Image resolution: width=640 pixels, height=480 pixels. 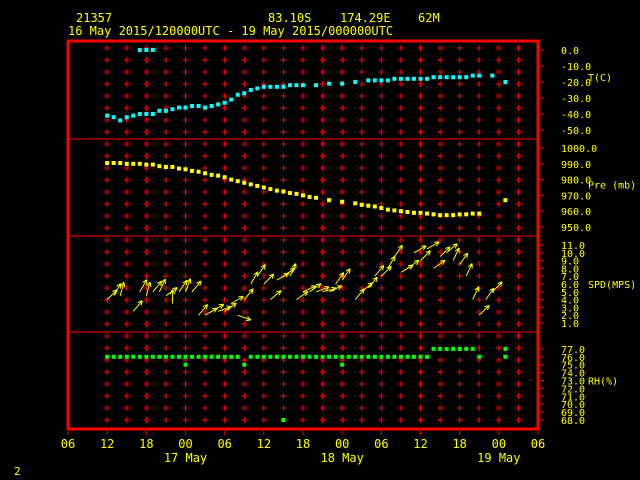 What do you see at coordinates (576, 131) in the screenshot?
I see `y-tick-label: -50.0` at bounding box center [576, 131].